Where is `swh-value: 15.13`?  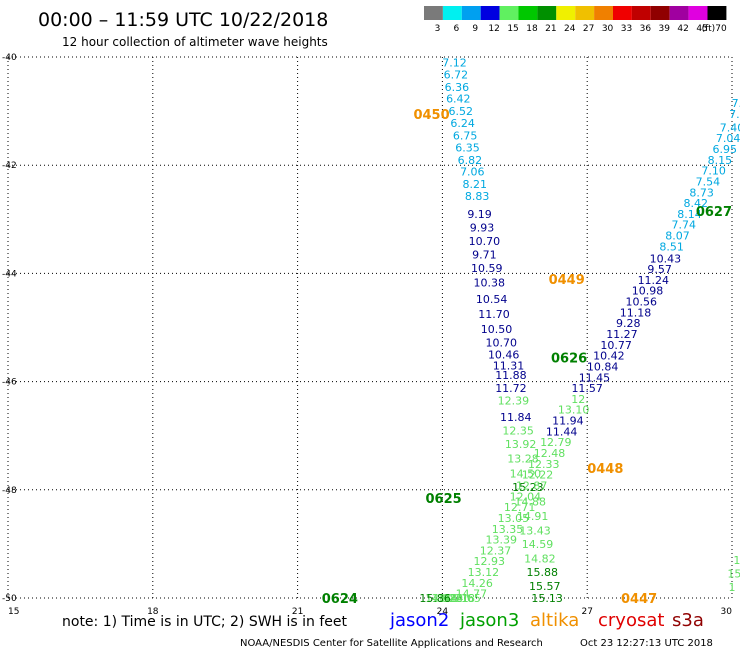 swh-value: 15.13 is located at coordinates (547, 598).